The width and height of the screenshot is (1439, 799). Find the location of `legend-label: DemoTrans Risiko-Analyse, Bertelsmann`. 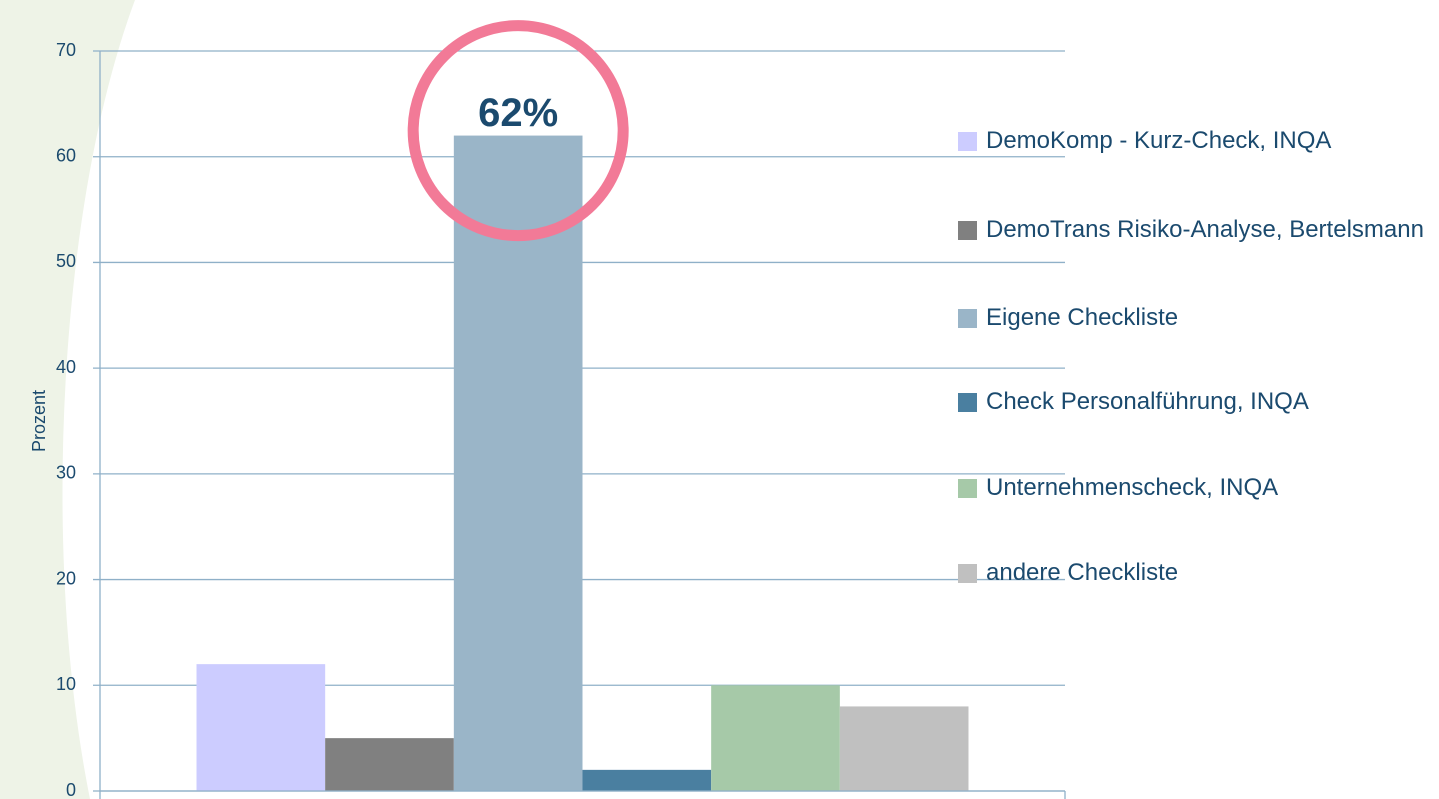

legend-label: DemoTrans Risiko-Analyse, Bertelsmann is located at coordinates (1205, 229).